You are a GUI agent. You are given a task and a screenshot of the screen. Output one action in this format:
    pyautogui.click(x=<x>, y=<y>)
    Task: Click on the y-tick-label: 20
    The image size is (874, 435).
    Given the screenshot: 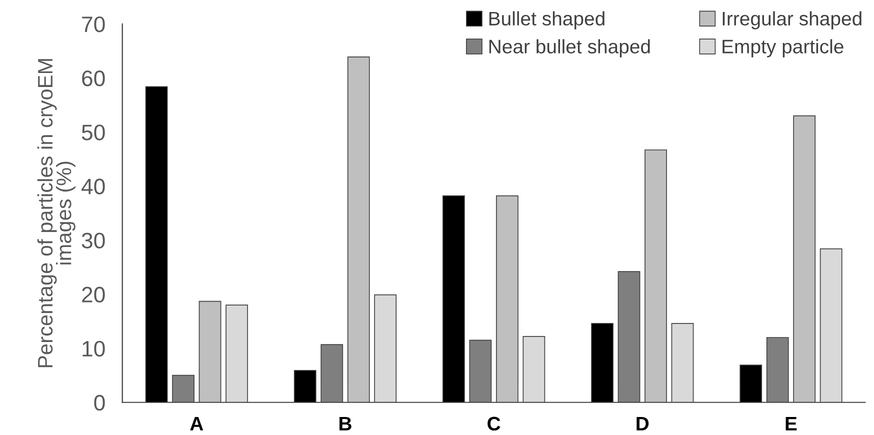 What is the action you would take?
    pyautogui.click(x=93, y=294)
    